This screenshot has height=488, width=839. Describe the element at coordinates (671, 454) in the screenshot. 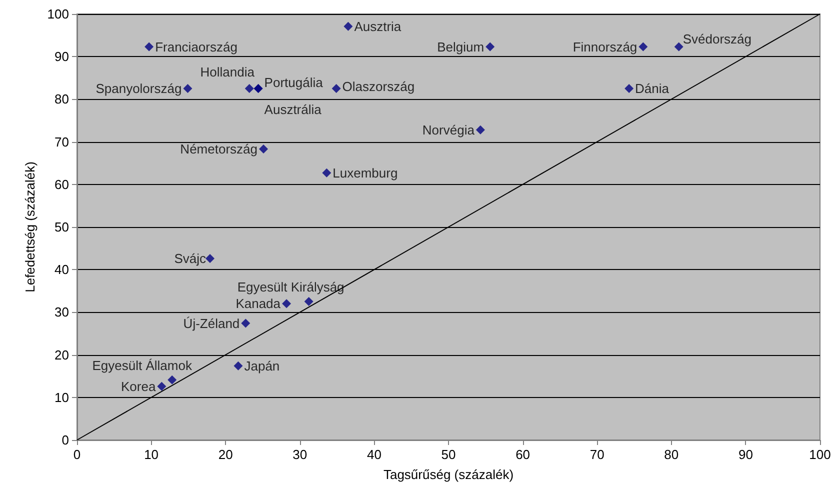

I see `x-tick-label: 80` at that location.